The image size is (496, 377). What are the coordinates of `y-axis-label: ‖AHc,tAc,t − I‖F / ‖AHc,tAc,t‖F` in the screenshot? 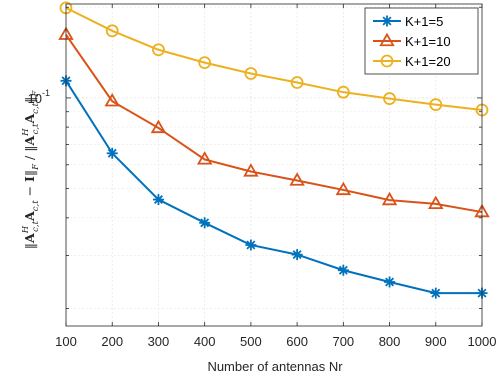 It's located at (31, 170).